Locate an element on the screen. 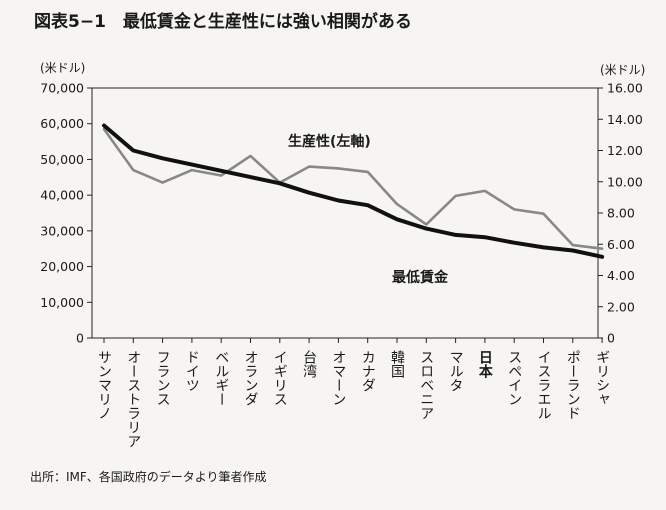 Image resolution: width=666 pixels, height=510 pixels. series-label-productivity: 生産性(左軸) is located at coordinates (329, 141).